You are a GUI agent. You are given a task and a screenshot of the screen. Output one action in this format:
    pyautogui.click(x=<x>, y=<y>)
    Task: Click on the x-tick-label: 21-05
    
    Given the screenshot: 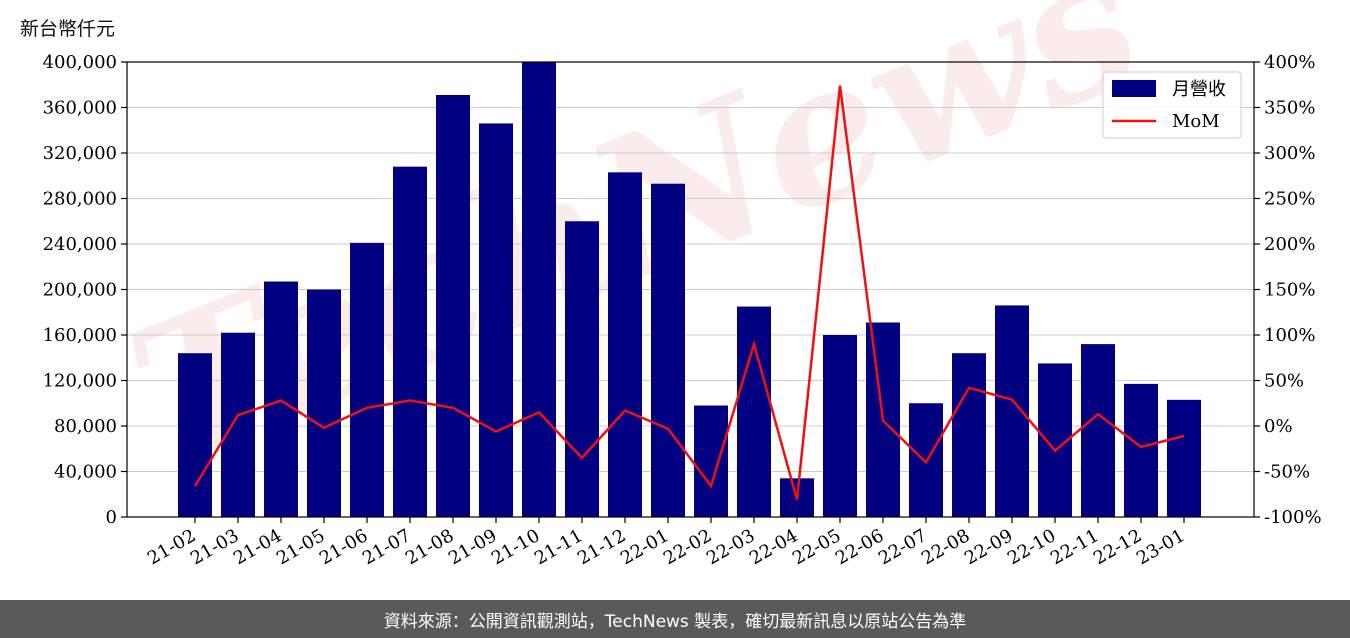 What is the action you would take?
    pyautogui.click(x=300, y=547)
    